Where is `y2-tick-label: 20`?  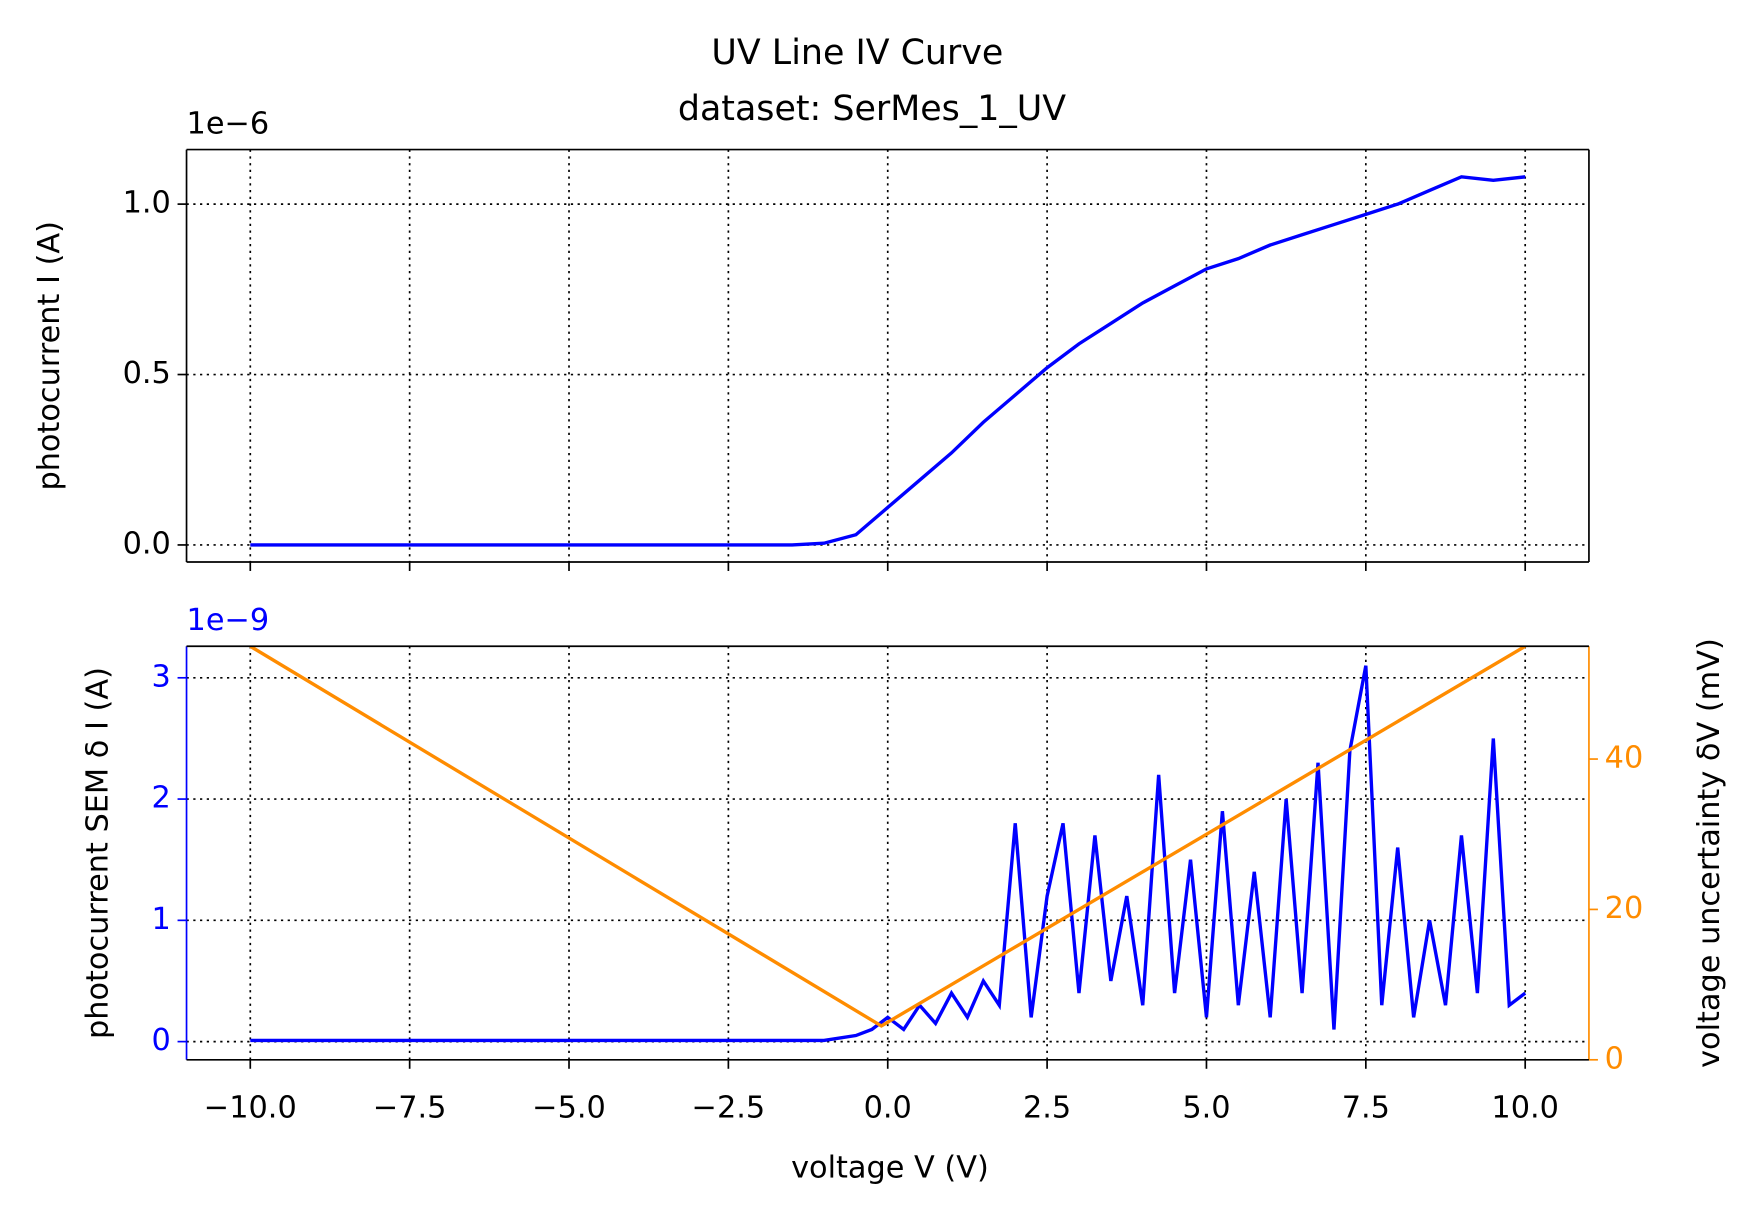
y2-tick-label: 20 is located at coordinates (1624, 908).